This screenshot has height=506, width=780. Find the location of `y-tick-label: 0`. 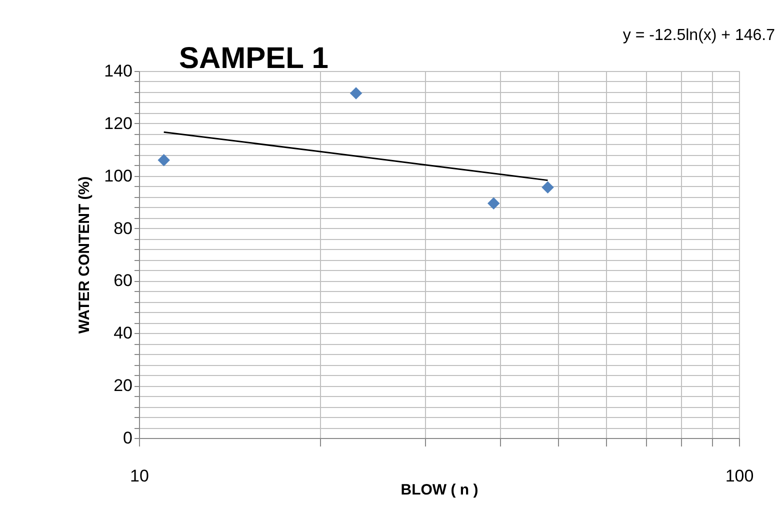

y-tick-label: 0 is located at coordinates (127, 438).